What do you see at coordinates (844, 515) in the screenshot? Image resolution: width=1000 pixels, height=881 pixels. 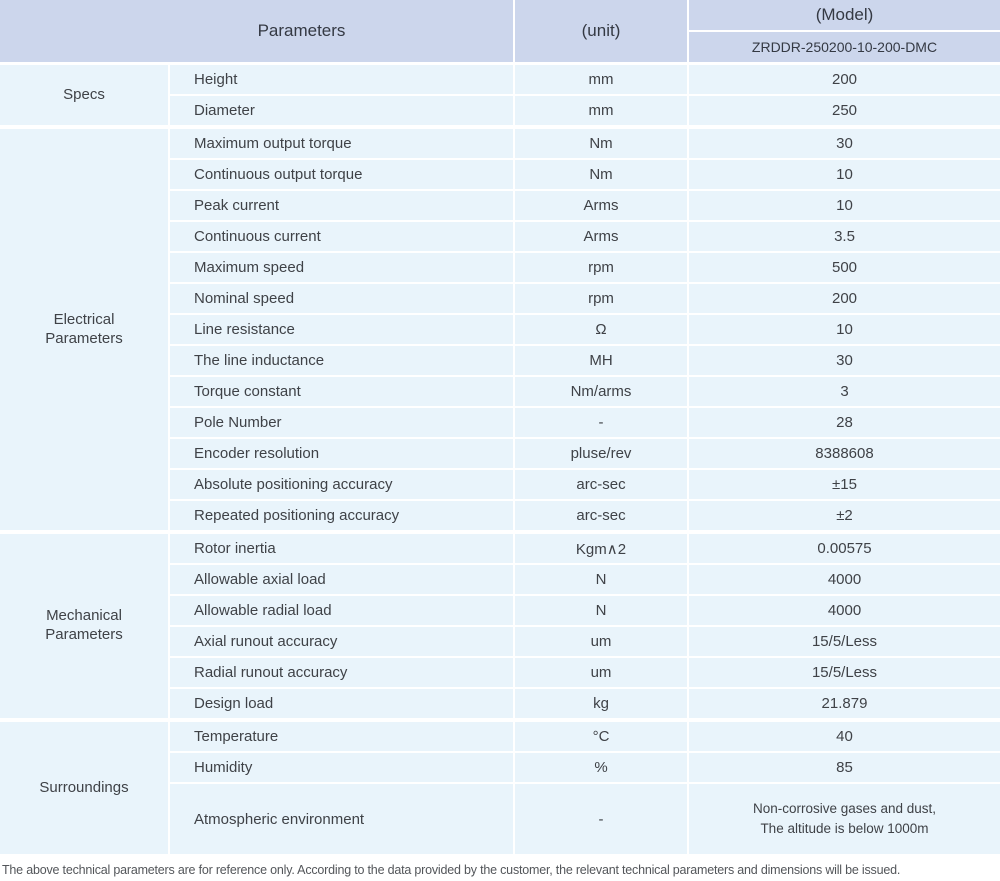 I see `param-value-cell: ±2` at bounding box center [844, 515].